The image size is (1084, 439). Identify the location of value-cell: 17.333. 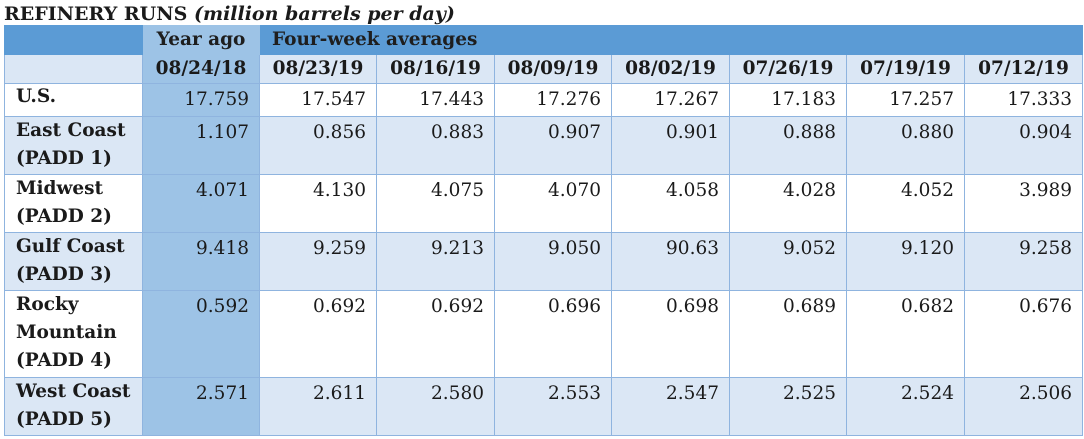
(1023, 100).